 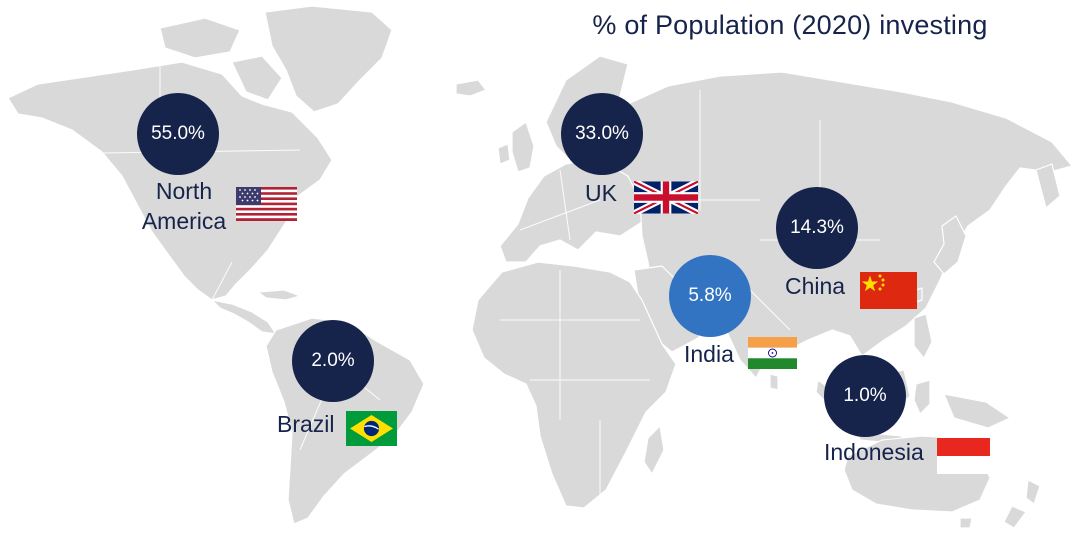 I want to click on us-flag-icon, so click(x=266, y=204).